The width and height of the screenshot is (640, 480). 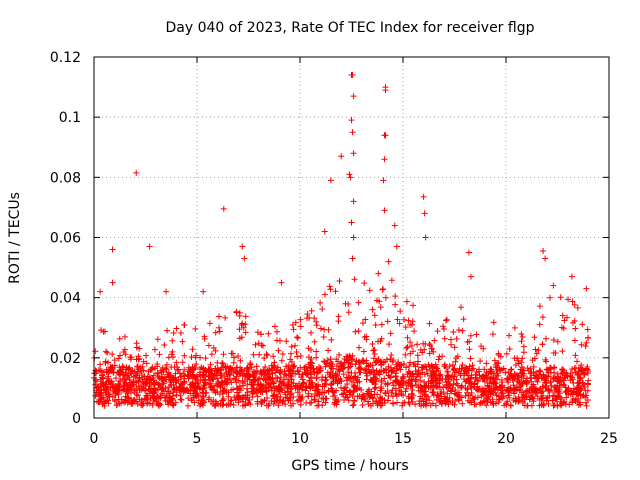 What do you see at coordinates (197, 439) in the screenshot?
I see `x-tick-label: 5` at bounding box center [197, 439].